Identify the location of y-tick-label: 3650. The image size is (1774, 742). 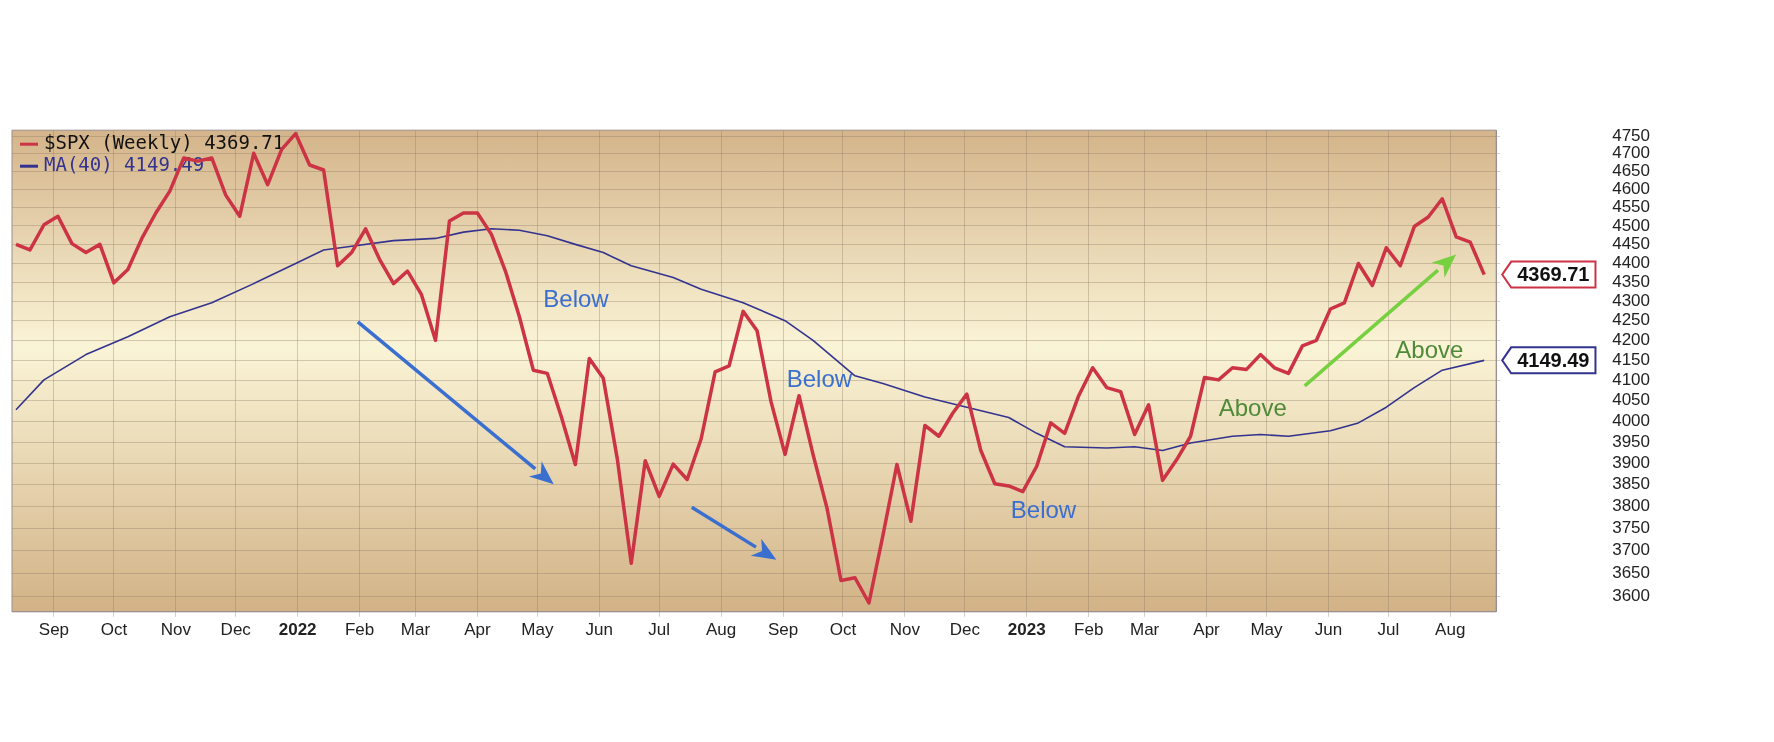
(1631, 572).